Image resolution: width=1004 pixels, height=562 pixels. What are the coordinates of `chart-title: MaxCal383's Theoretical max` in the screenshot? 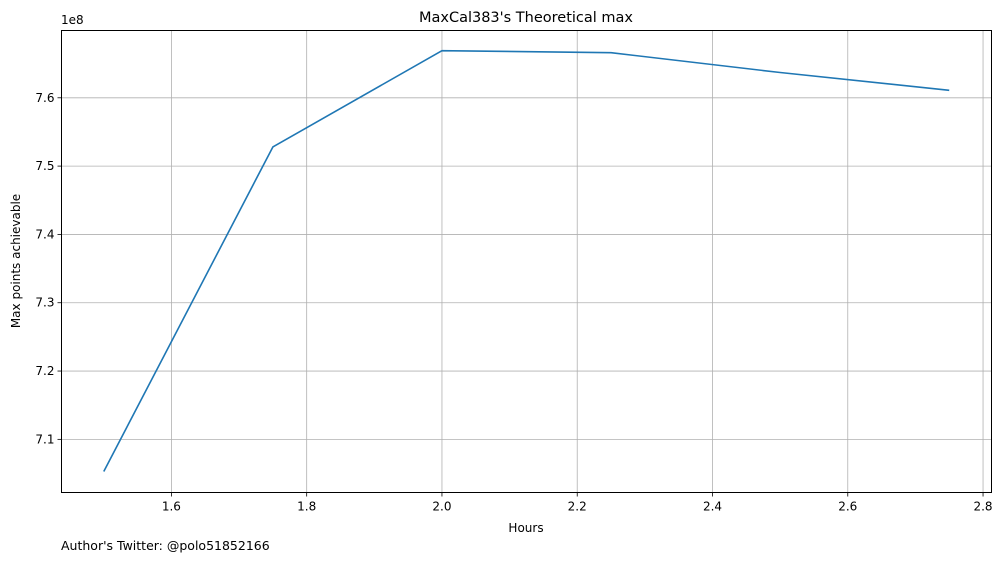 It's located at (526, 18).